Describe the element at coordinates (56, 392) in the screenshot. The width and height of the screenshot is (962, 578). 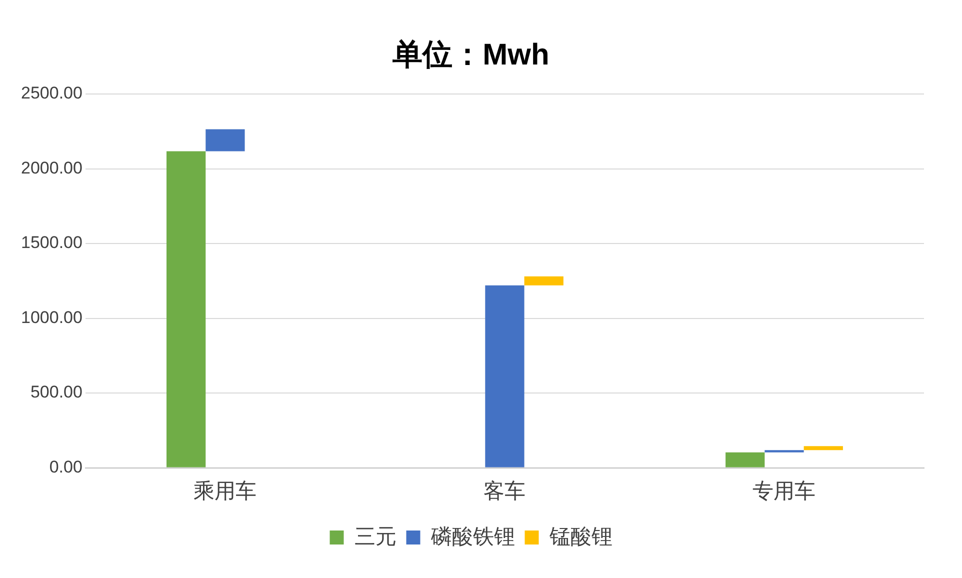
I see `y-tick-label: 500.00` at that location.